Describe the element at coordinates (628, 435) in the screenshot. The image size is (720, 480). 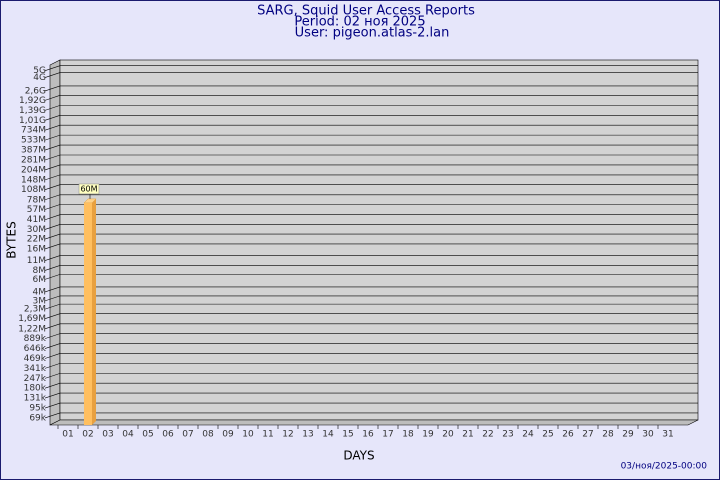
I see `x-tick-label: 29` at that location.